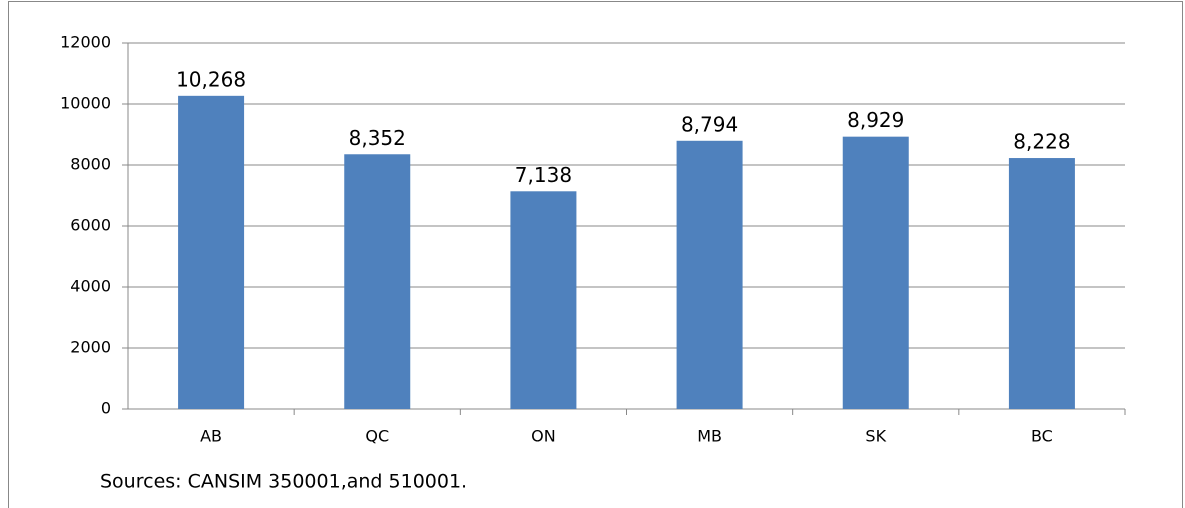  What do you see at coordinates (875, 120) in the screenshot?
I see `value-label: 8,929` at bounding box center [875, 120].